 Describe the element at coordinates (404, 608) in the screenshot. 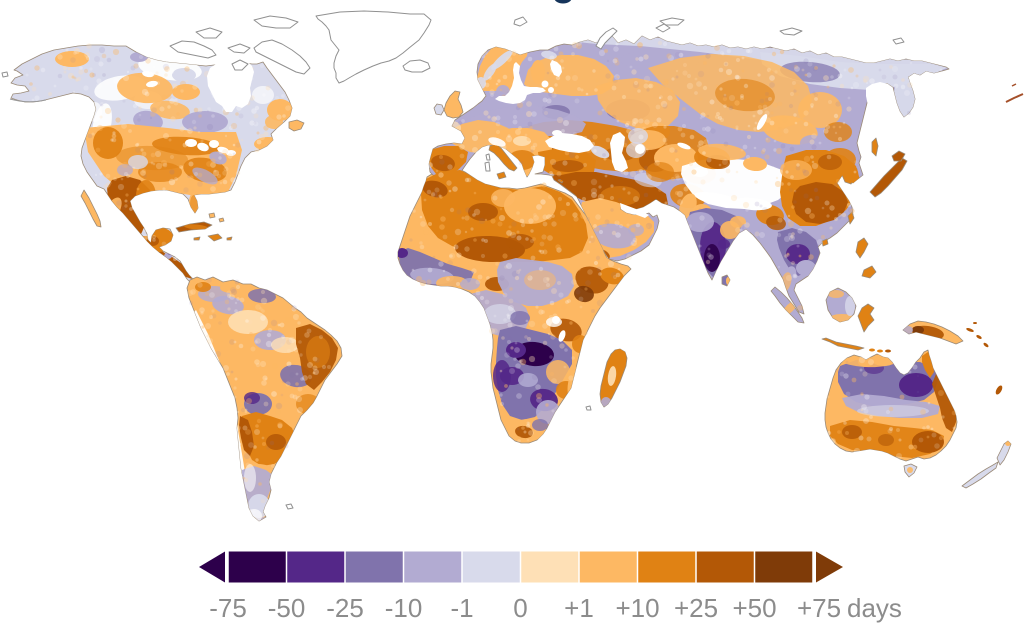

I see `svg-text: -10` at that location.